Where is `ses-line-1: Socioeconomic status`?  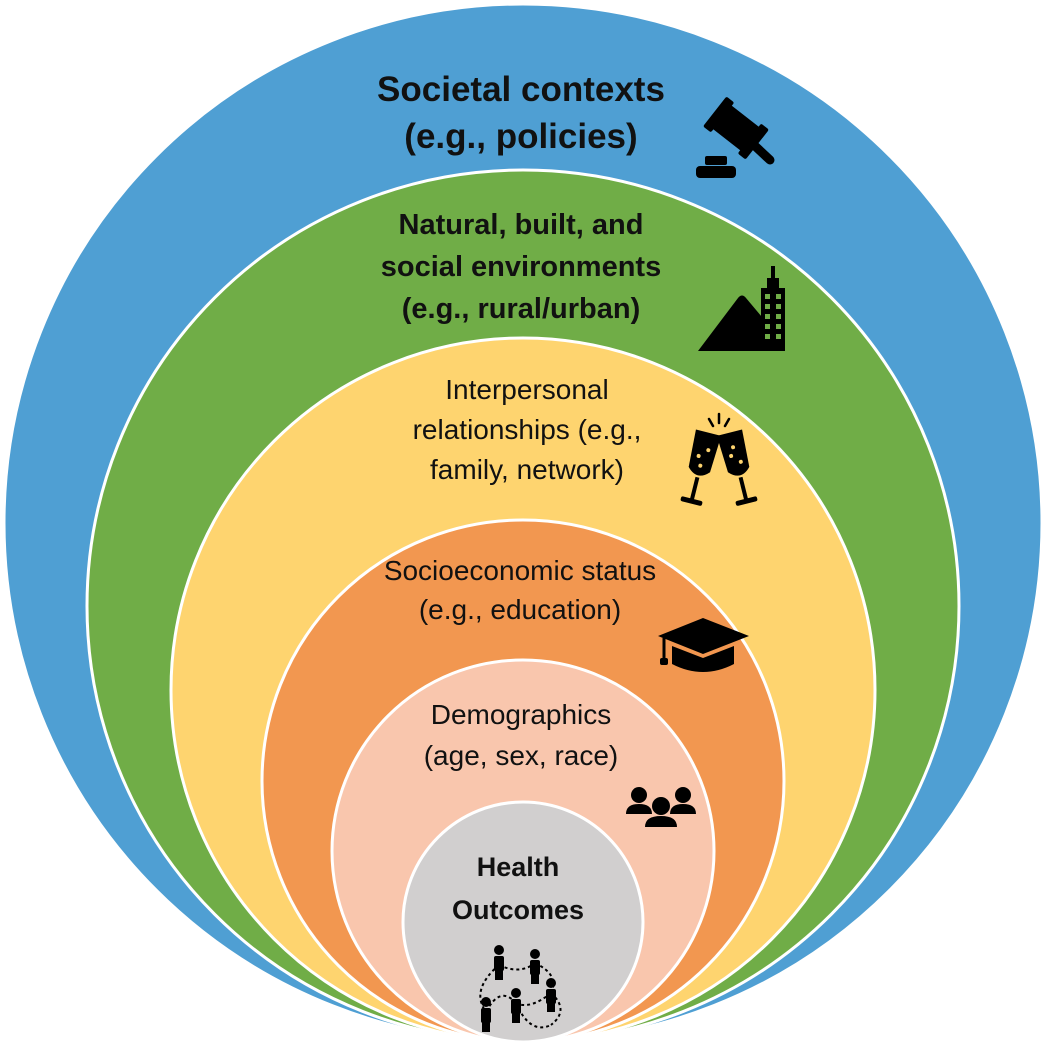
ses-line-1: Socioeconomic status is located at coordinates (520, 570).